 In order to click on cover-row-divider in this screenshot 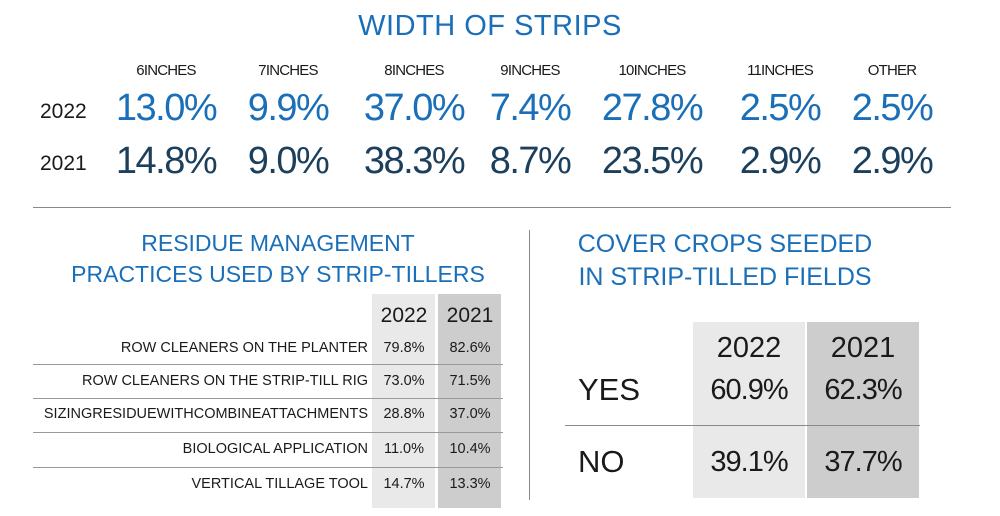, I will do `click(742, 425)`.